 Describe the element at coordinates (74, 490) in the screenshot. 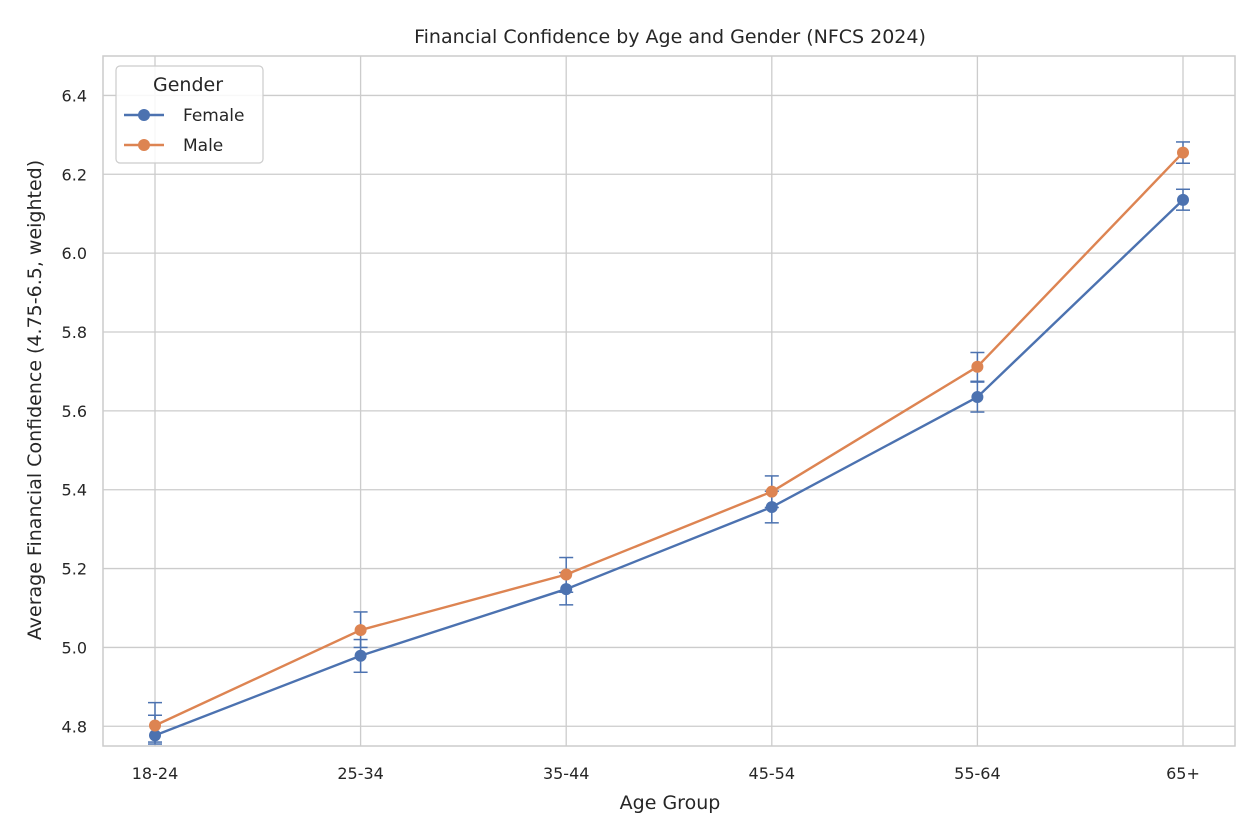

I see `y-tick-label-5-4: 5.4` at that location.